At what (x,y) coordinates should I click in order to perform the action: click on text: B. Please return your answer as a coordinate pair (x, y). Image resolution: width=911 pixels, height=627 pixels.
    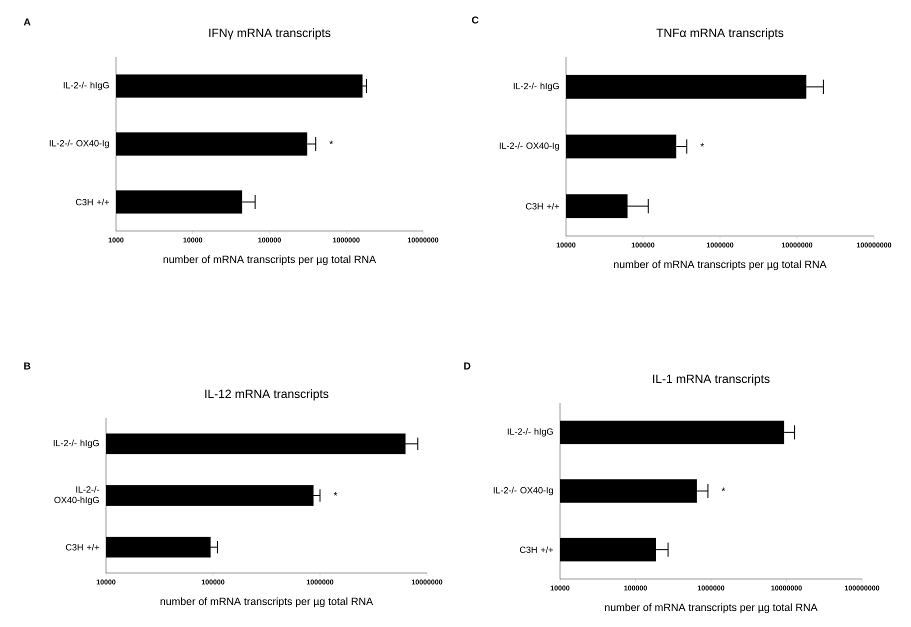
    Looking at the image, I should click on (27, 366).